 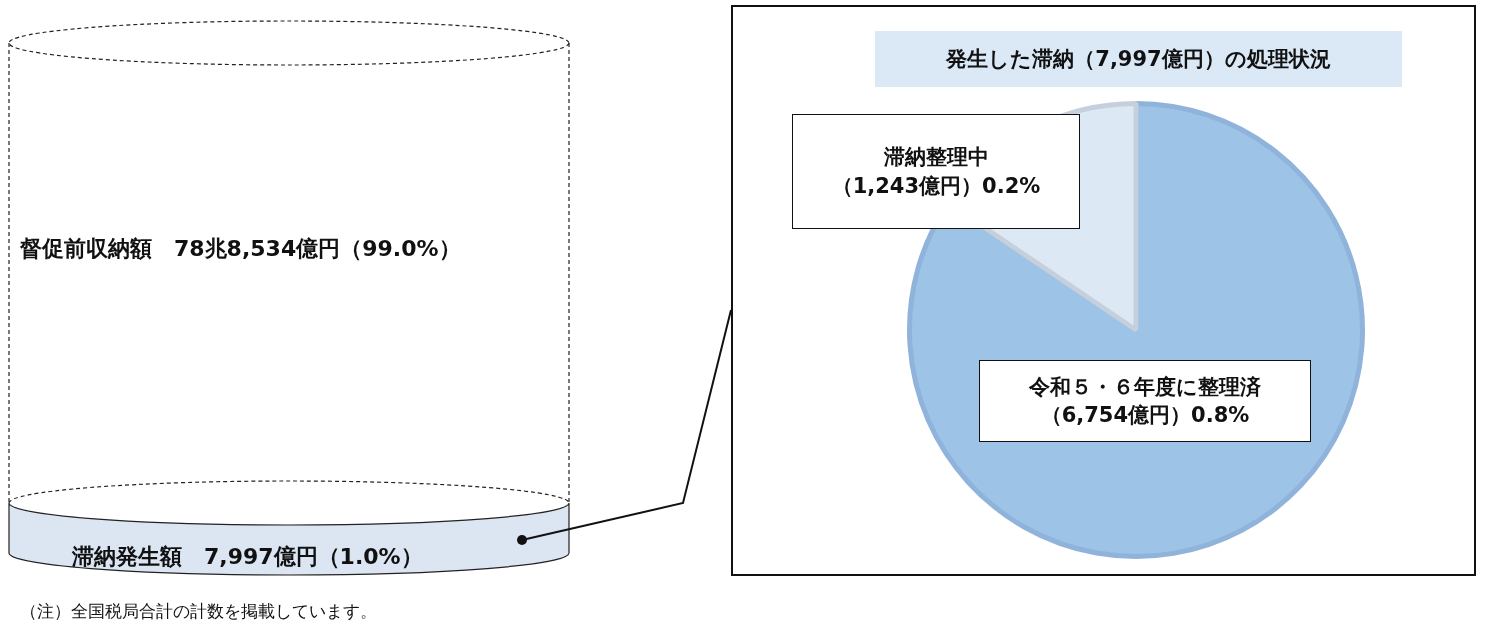 What do you see at coordinates (936, 158) in the screenshot?
I see `slice-label: 滞納整理中` at bounding box center [936, 158].